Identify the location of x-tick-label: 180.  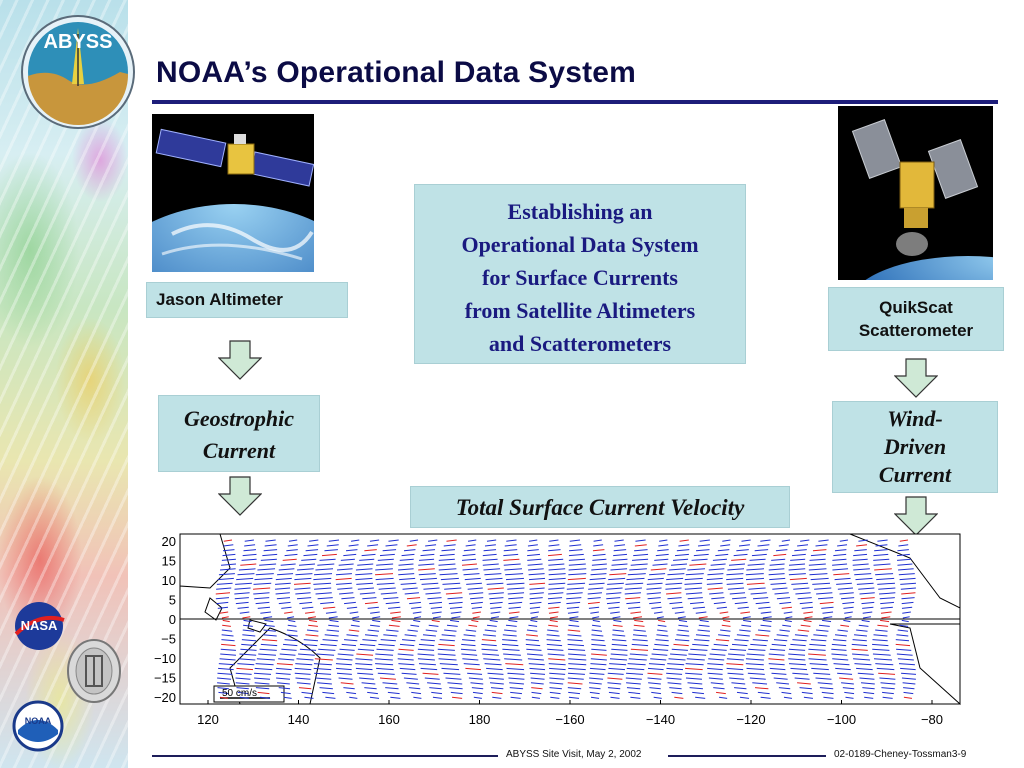
(480, 719).